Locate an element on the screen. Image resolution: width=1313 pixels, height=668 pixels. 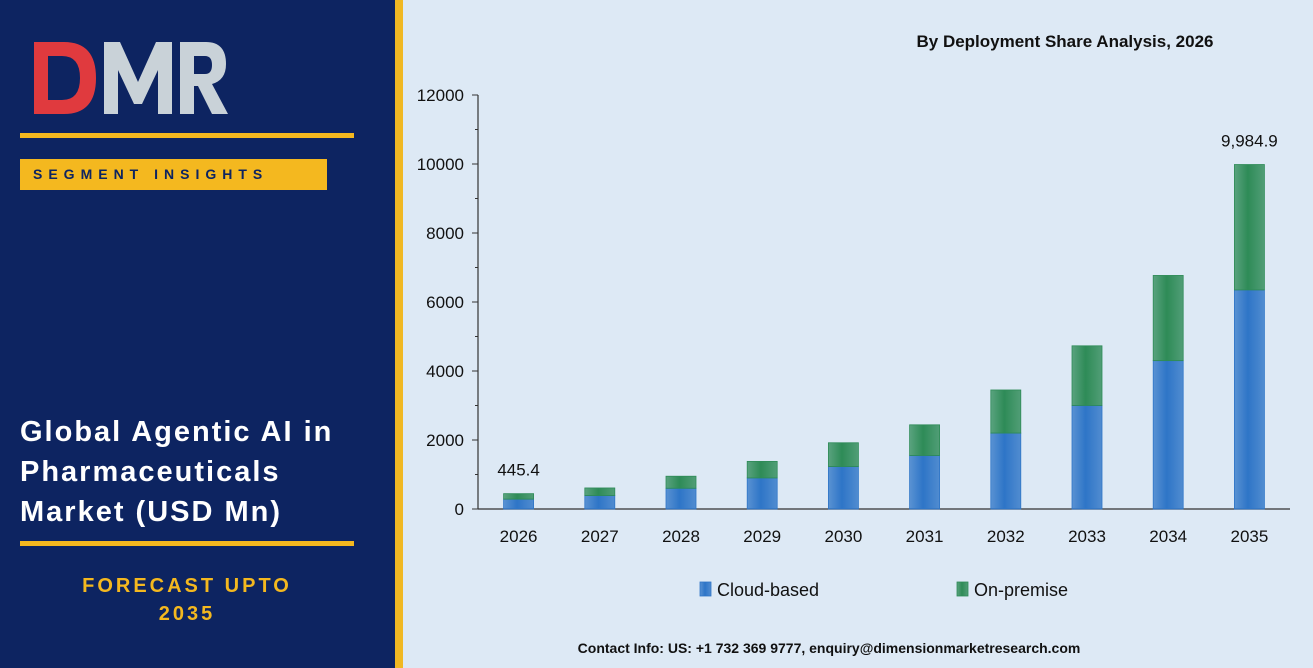
forecast-text: FORECAST UPTO 2035 is located at coordinates (187, 600).